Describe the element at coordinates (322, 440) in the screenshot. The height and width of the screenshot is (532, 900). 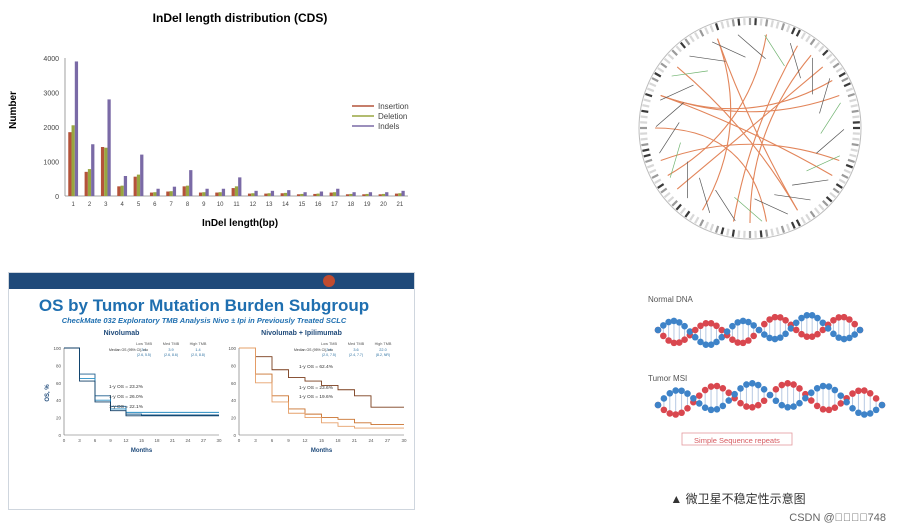
I see `x-tick-label: 15` at that location.